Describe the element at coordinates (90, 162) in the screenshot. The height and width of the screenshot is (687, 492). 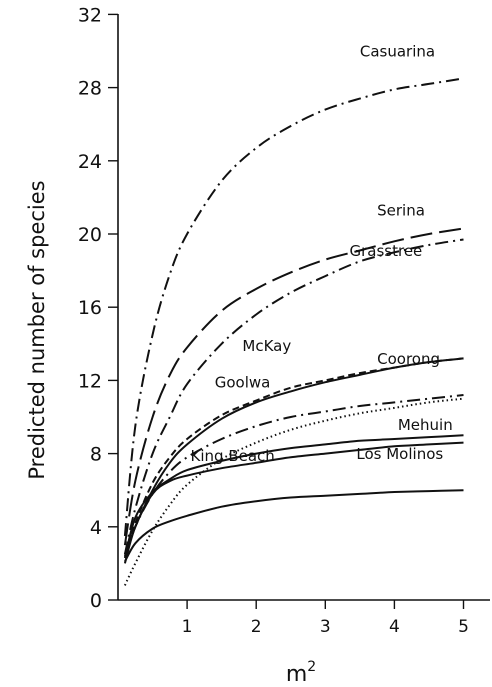
I see `y-tick-label: 24` at that location.